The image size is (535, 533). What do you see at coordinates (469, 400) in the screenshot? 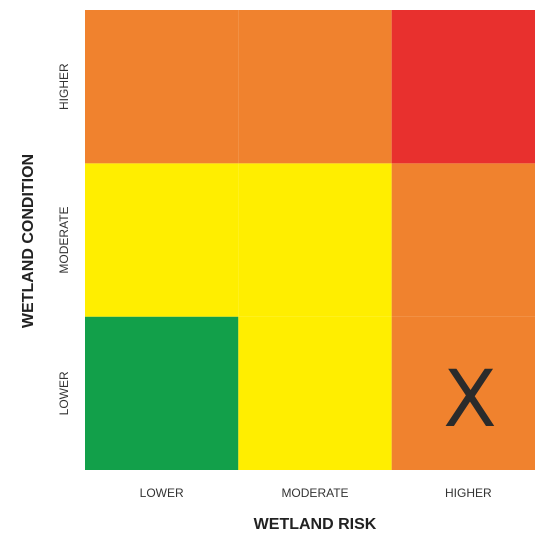
I see `marker-x: X` at bounding box center [469, 400].